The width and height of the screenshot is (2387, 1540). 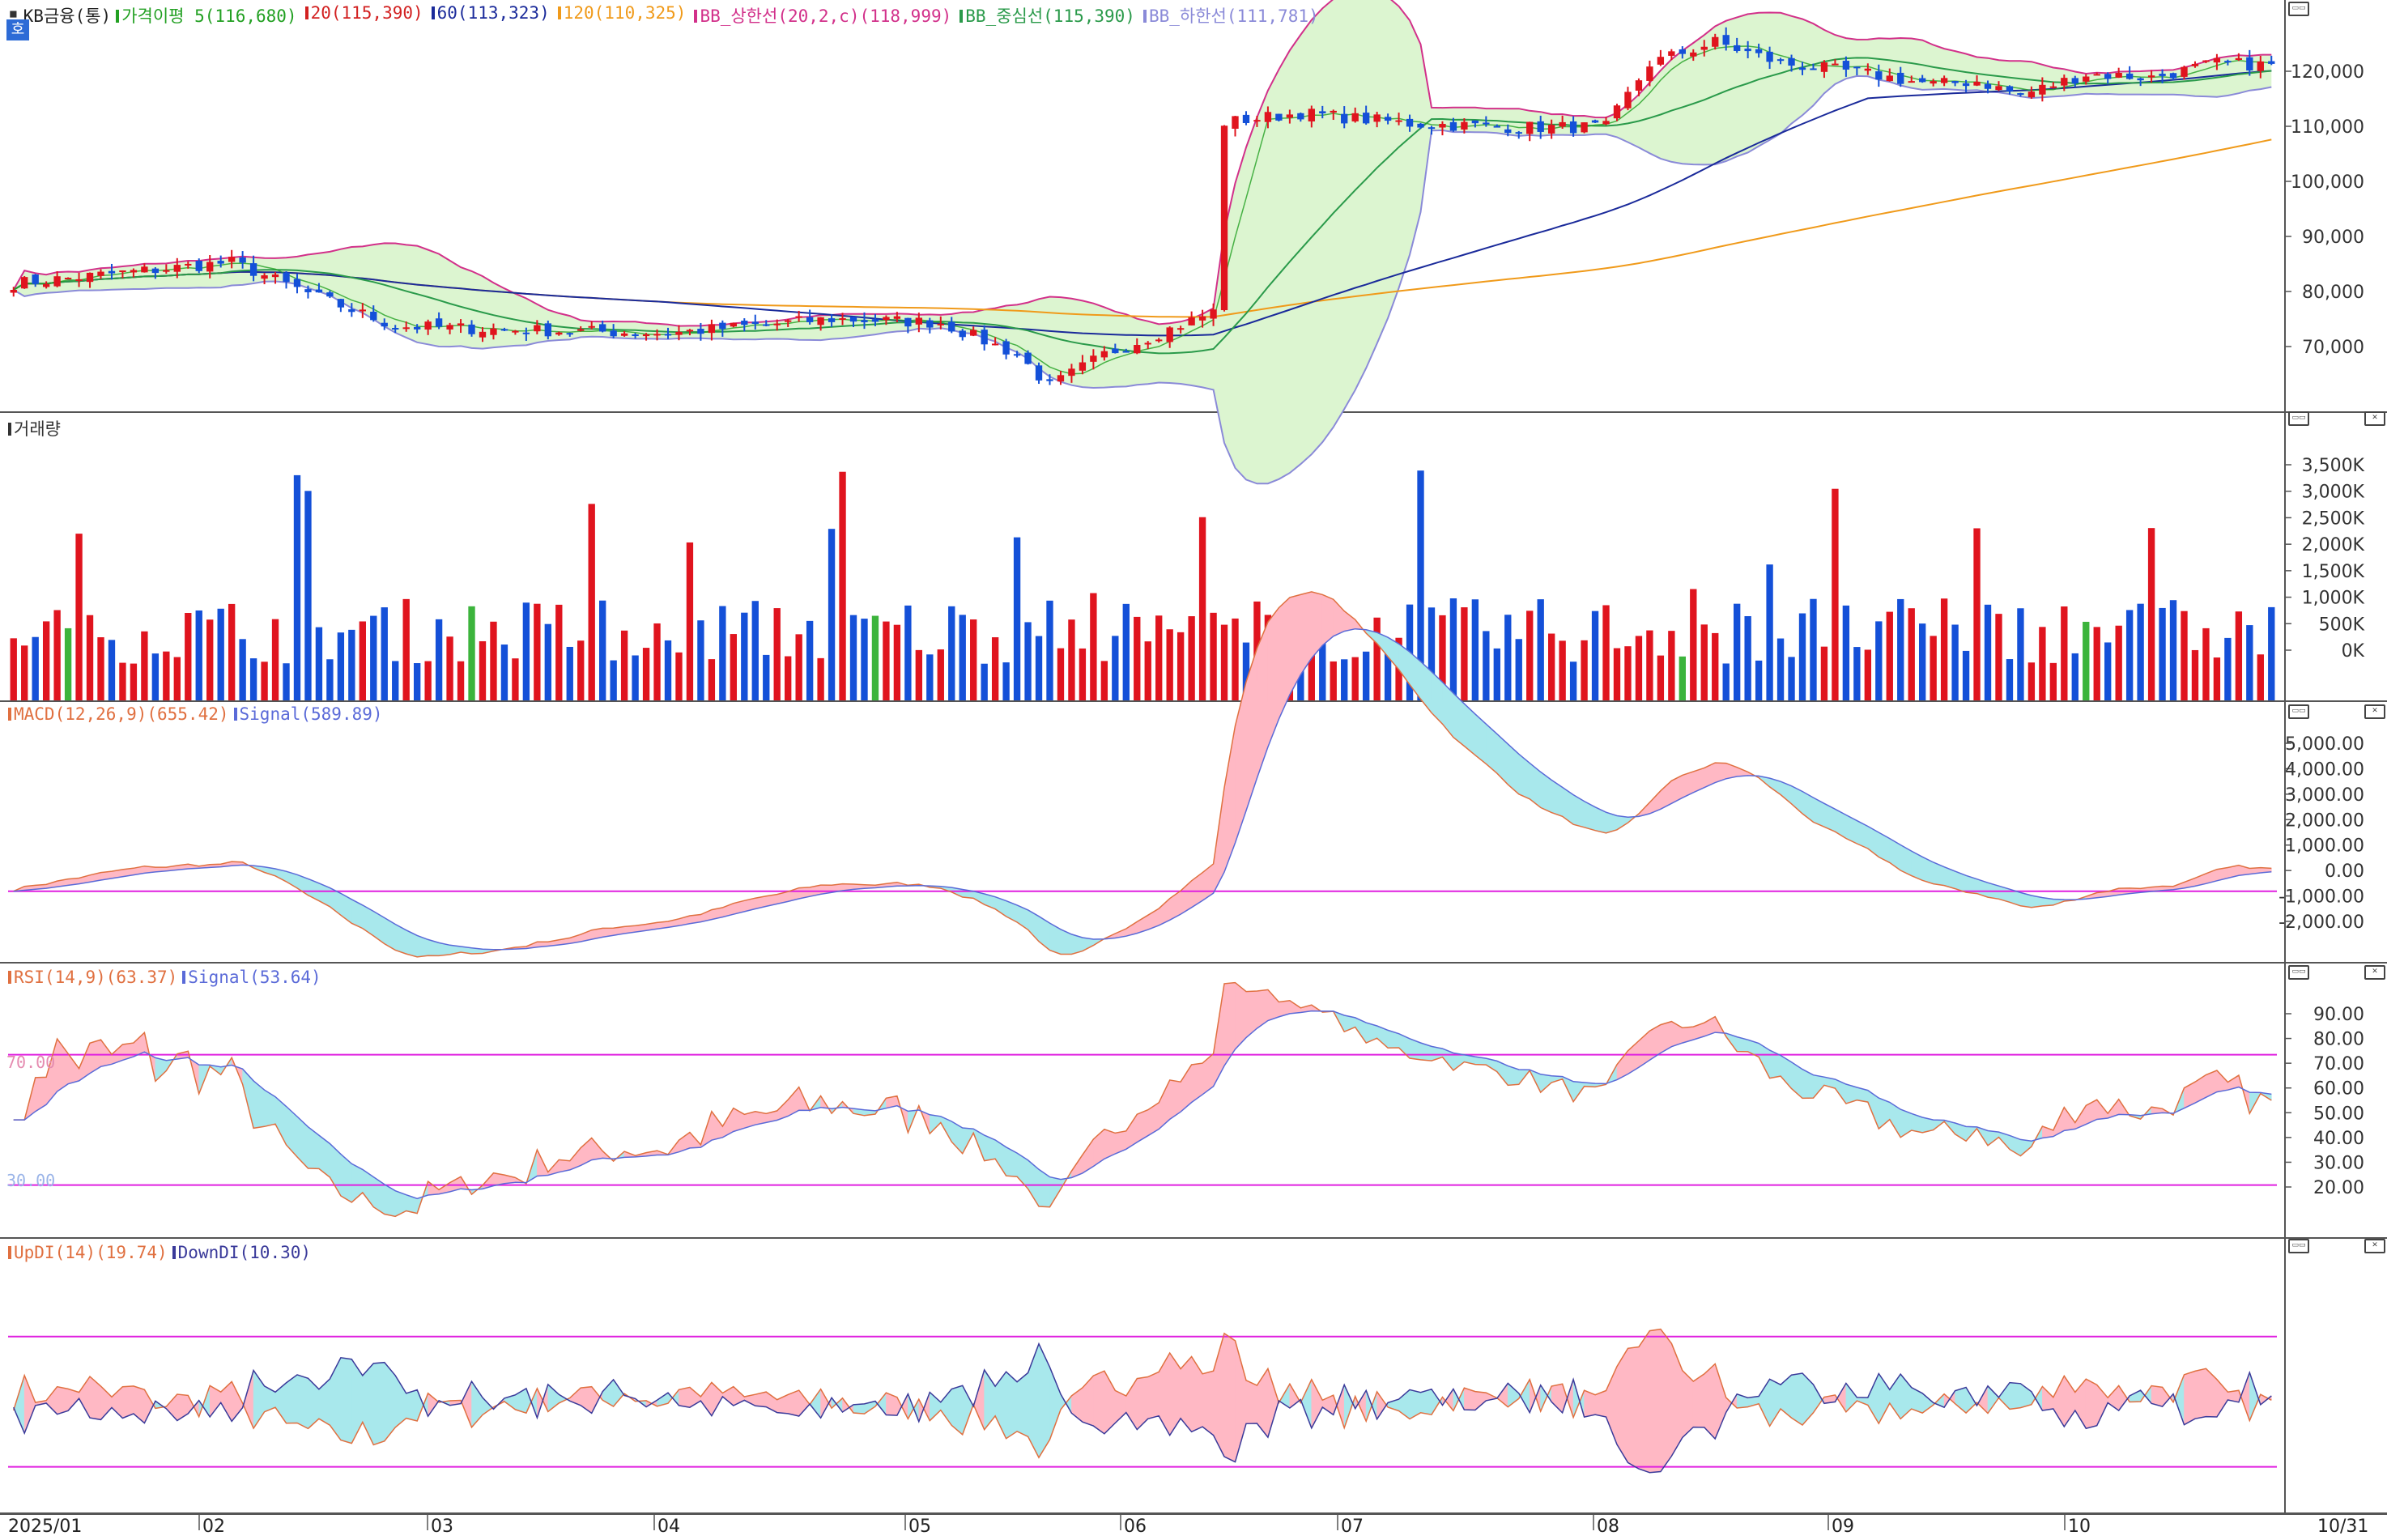 I want to click on panel-control-icon: ▭▭, so click(x=2298, y=972).